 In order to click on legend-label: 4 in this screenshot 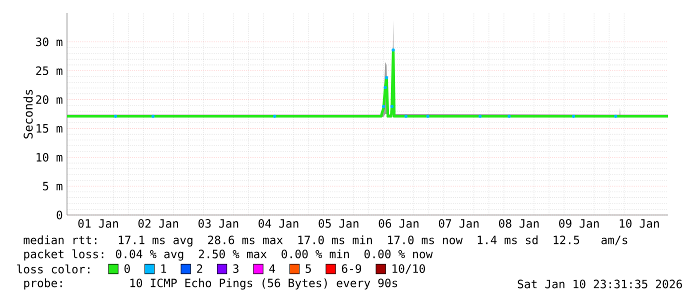, I will do `click(272, 268)`.